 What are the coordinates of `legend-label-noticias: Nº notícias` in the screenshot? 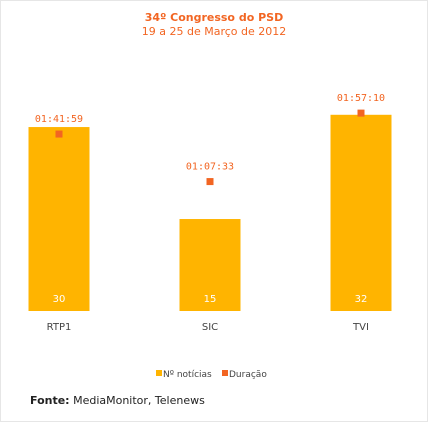 It's located at (187, 375).